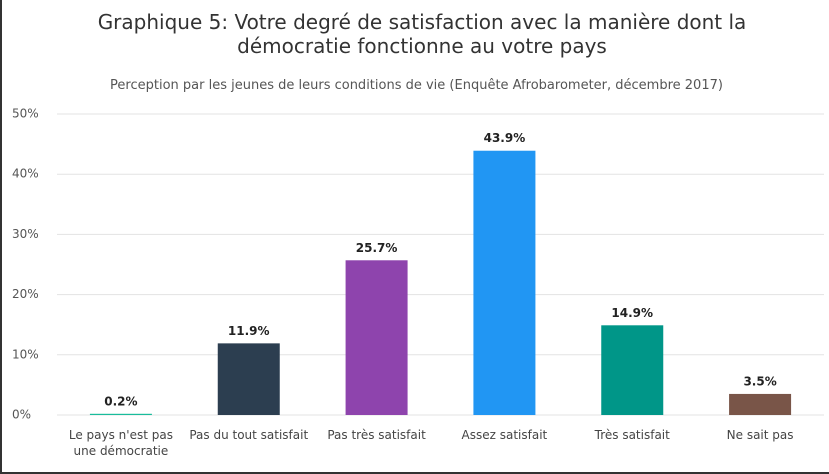 The width and height of the screenshot is (829, 474). Describe the element at coordinates (632, 313) in the screenshot. I see `data-label: 14.9%` at that location.